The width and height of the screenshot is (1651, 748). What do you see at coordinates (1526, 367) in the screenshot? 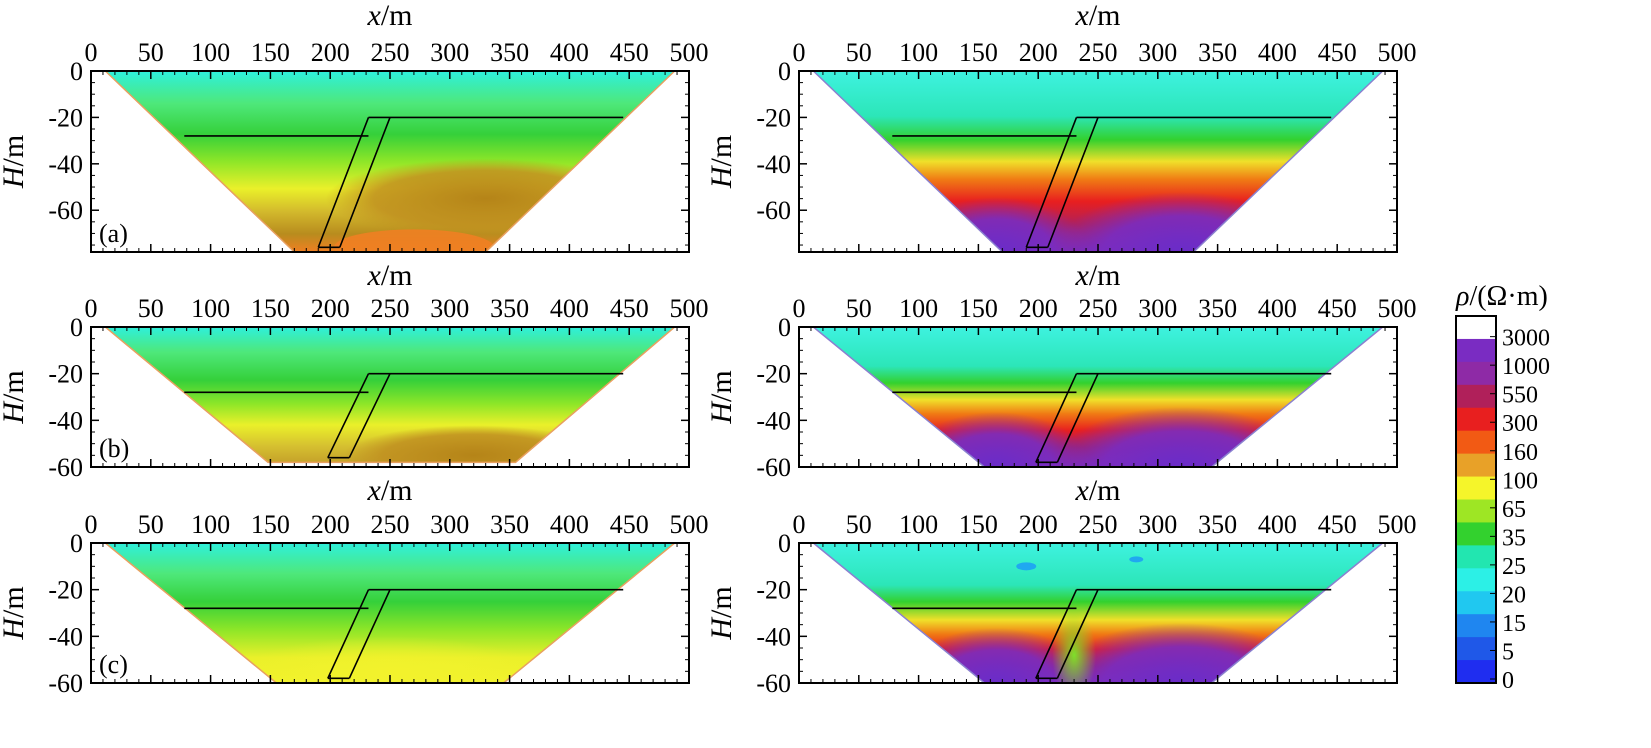
I see `colorbar-label: 1000` at bounding box center [1526, 367].